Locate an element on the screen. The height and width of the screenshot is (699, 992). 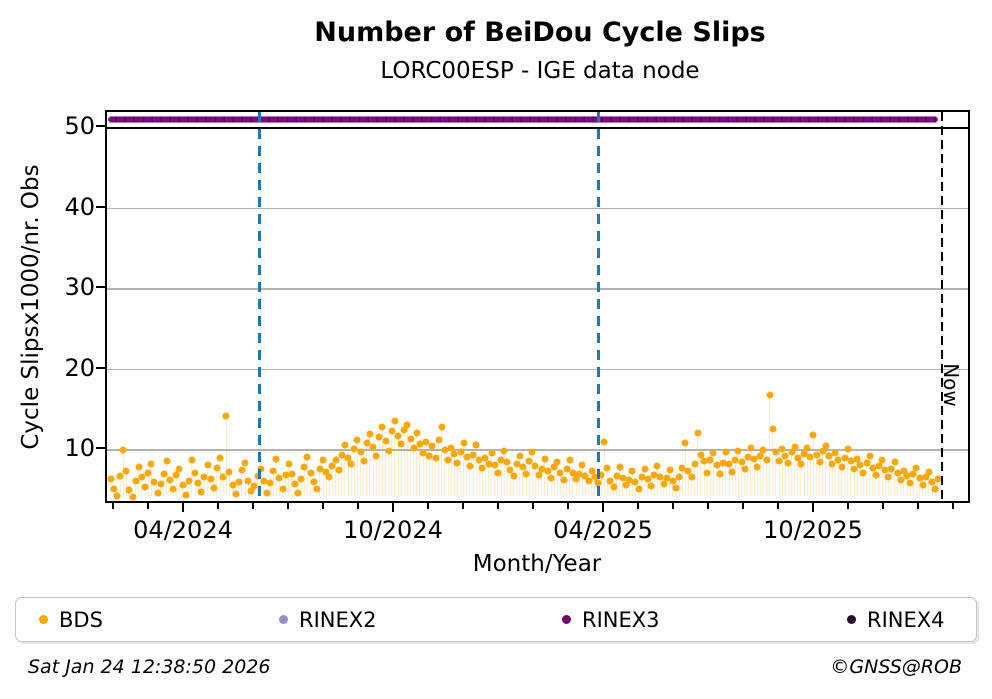
now-marker-label: Now is located at coordinates (951, 385).